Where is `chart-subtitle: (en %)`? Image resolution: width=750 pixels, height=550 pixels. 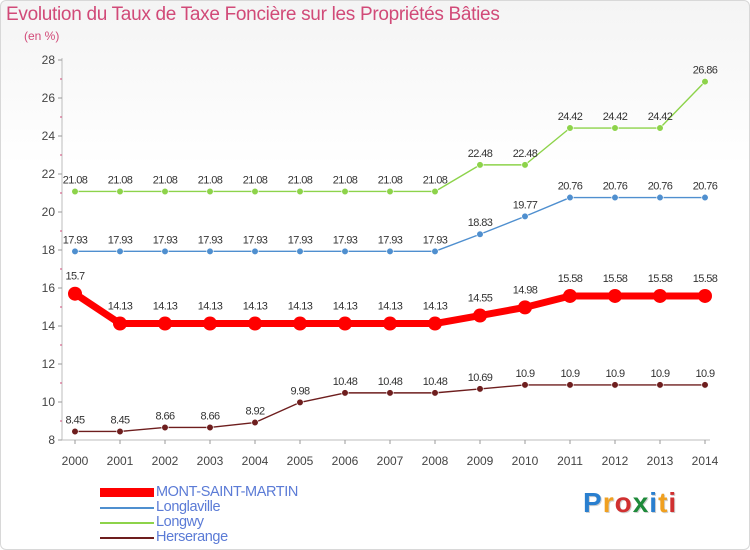 chart-subtitle: (en %) is located at coordinates (42, 36).